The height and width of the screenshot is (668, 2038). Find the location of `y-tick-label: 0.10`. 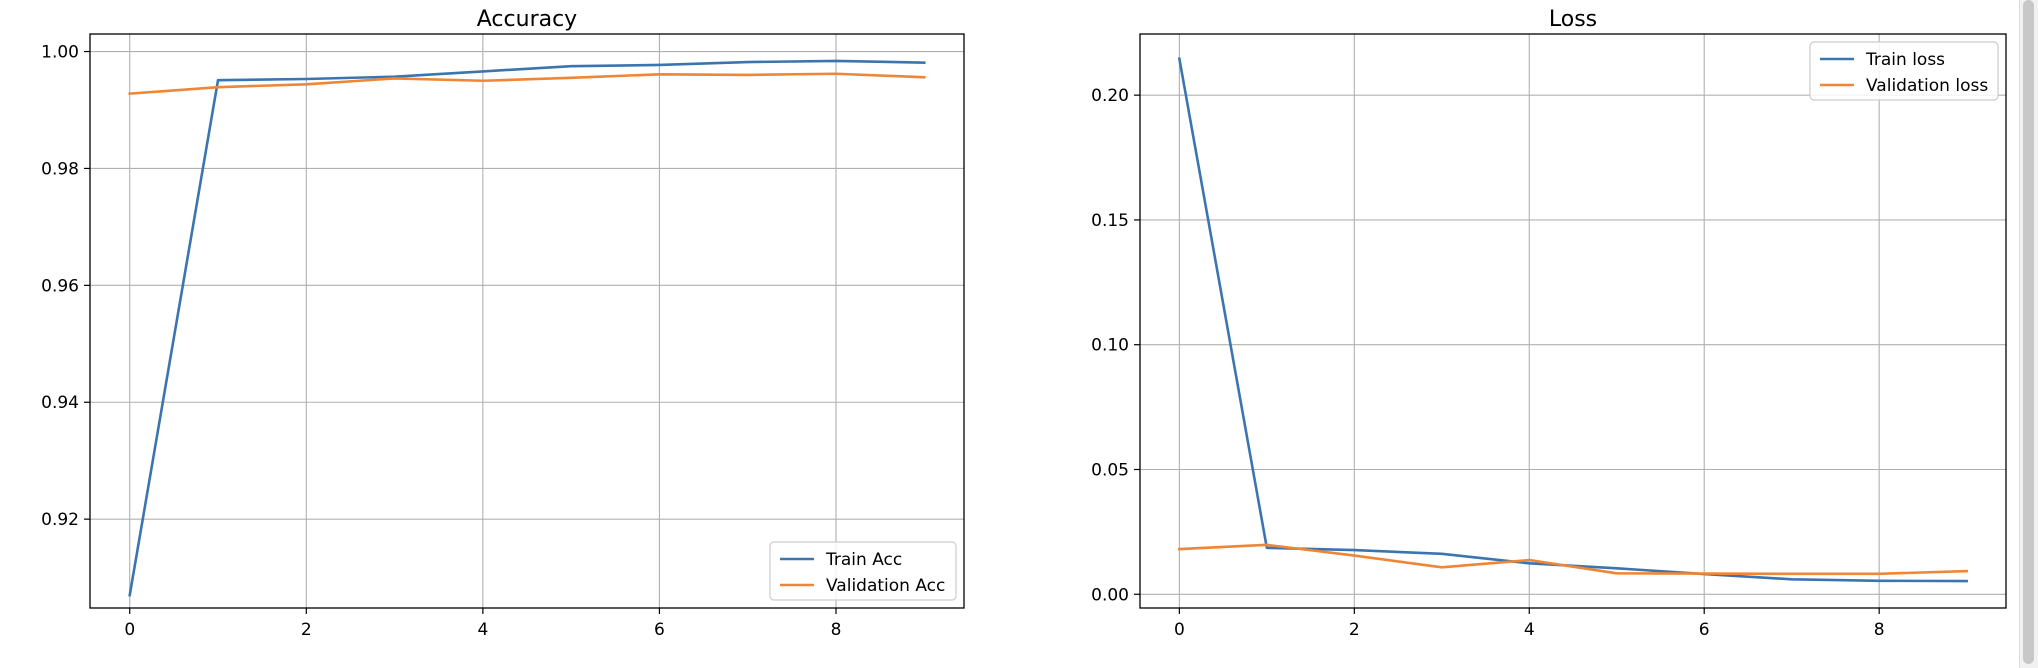

y-tick-label: 0.10 is located at coordinates (1110, 346).